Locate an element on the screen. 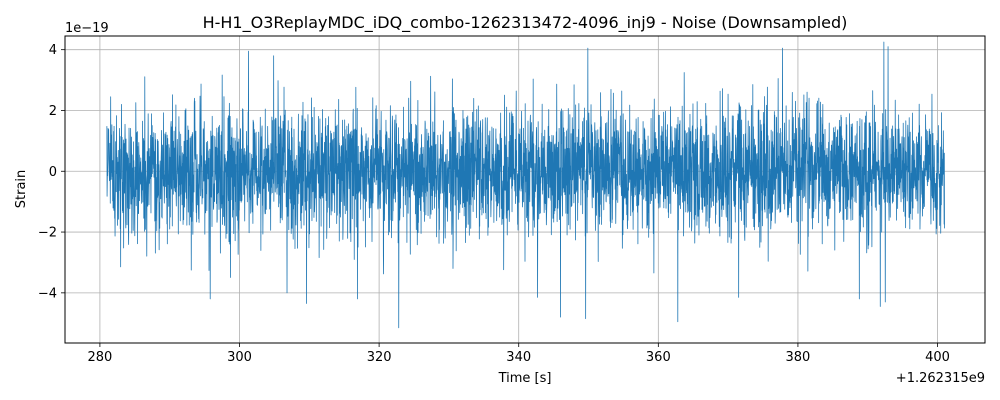 This screenshot has width=1000, height=400. x-tick-label: 320 is located at coordinates (379, 357).